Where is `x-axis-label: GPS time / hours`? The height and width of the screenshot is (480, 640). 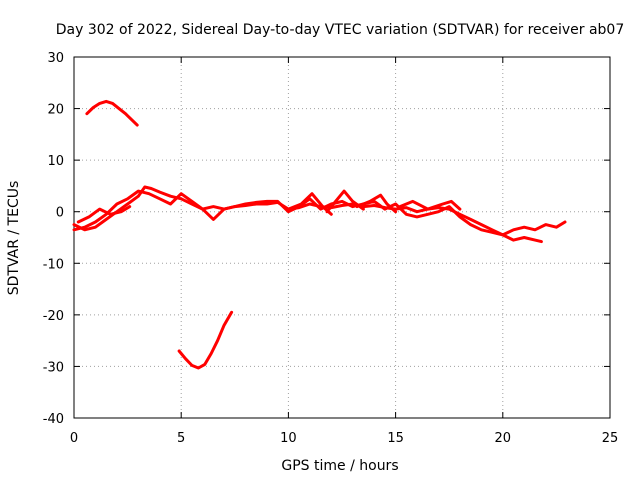
x-axis-label: GPS time / hours is located at coordinates (339, 466).